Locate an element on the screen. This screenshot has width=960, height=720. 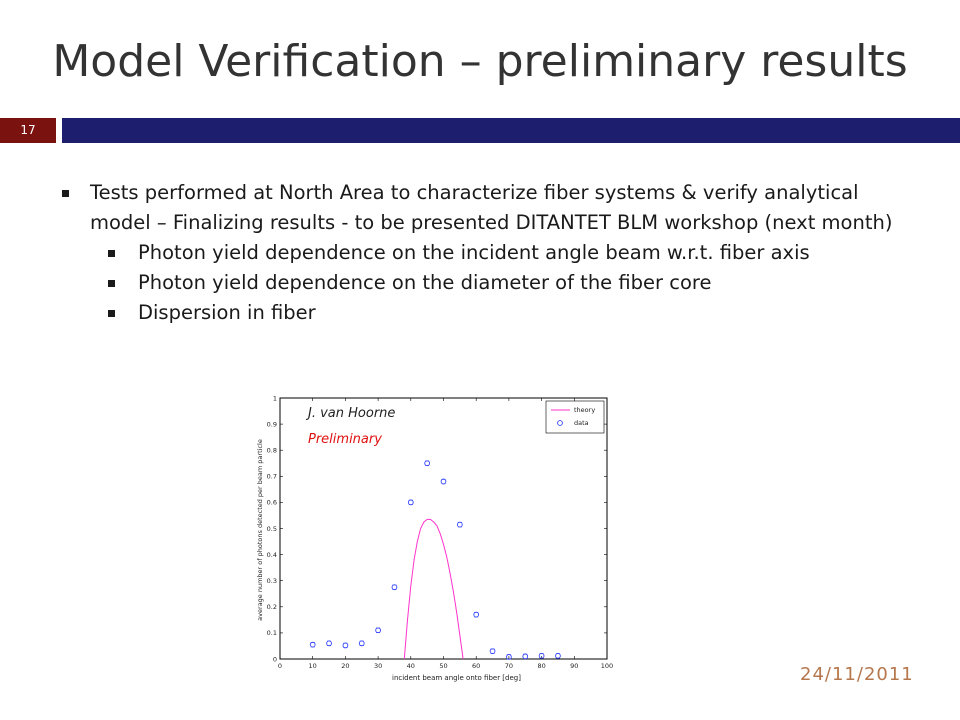
x-tick-label: 40 is located at coordinates (411, 666).